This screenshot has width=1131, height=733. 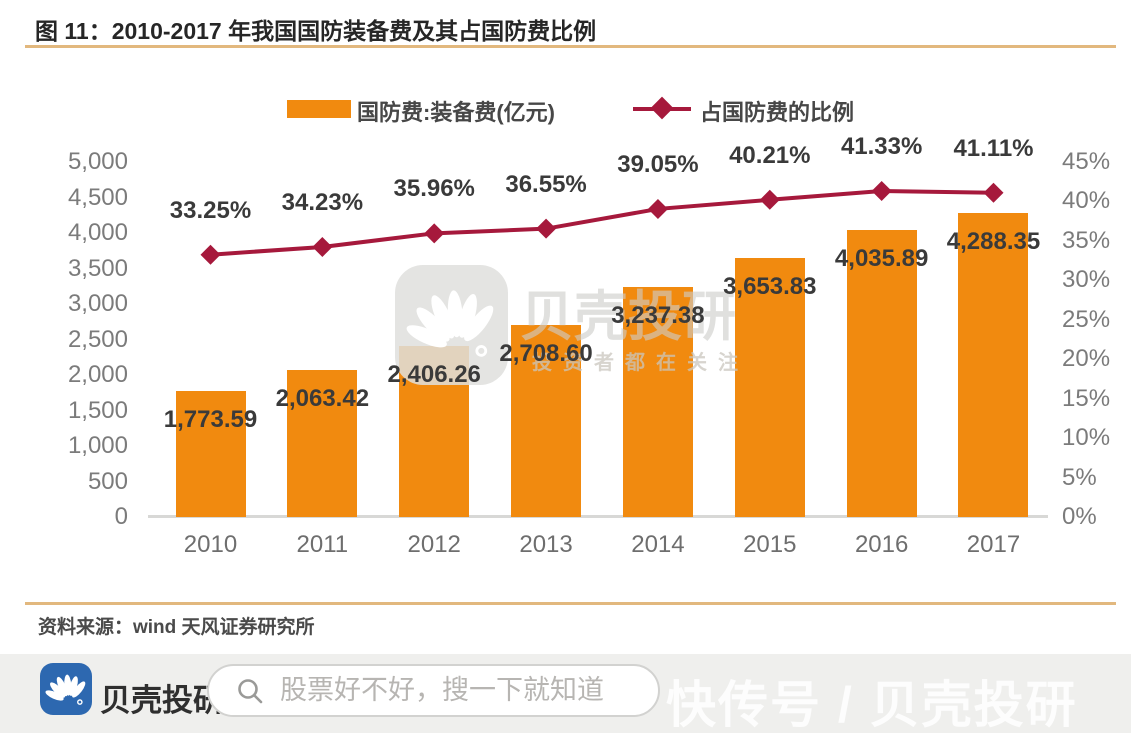 I want to click on figure-label: 图 11：, so click(x=73, y=31).